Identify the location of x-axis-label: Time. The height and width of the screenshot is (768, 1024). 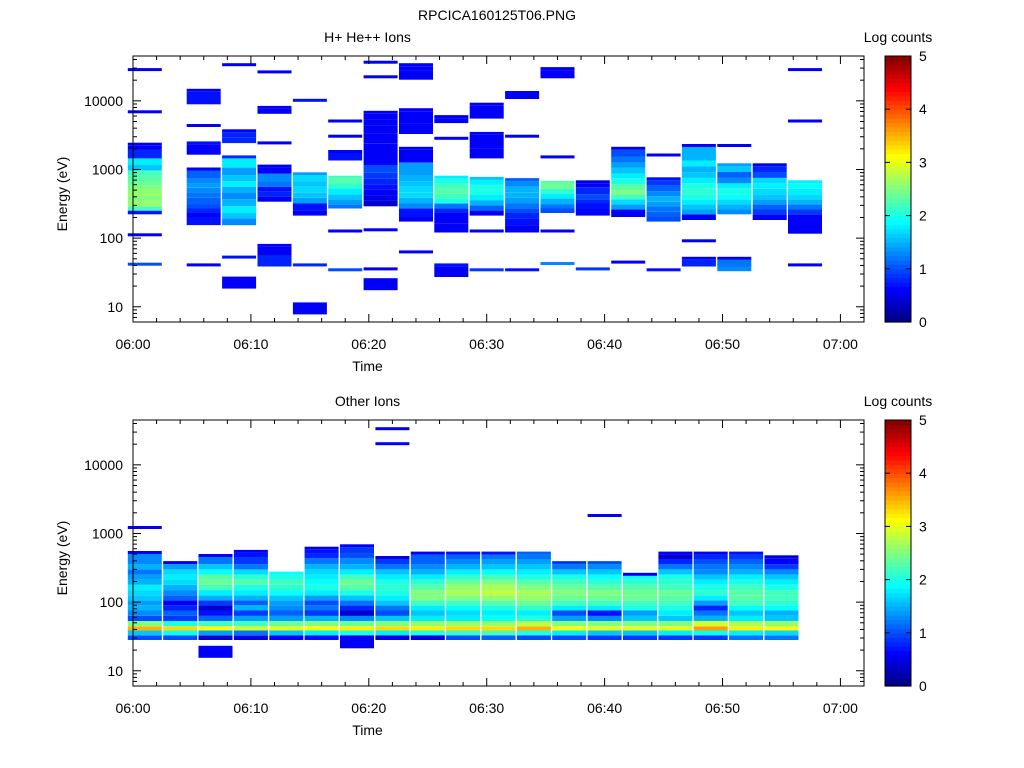
(367, 366).